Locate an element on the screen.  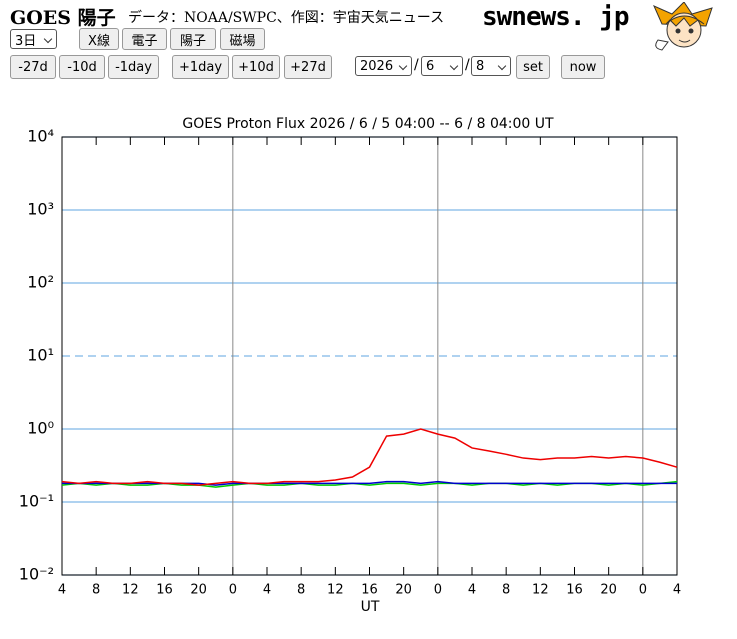
y-tick-label: 10⁰ is located at coordinates (40, 428).